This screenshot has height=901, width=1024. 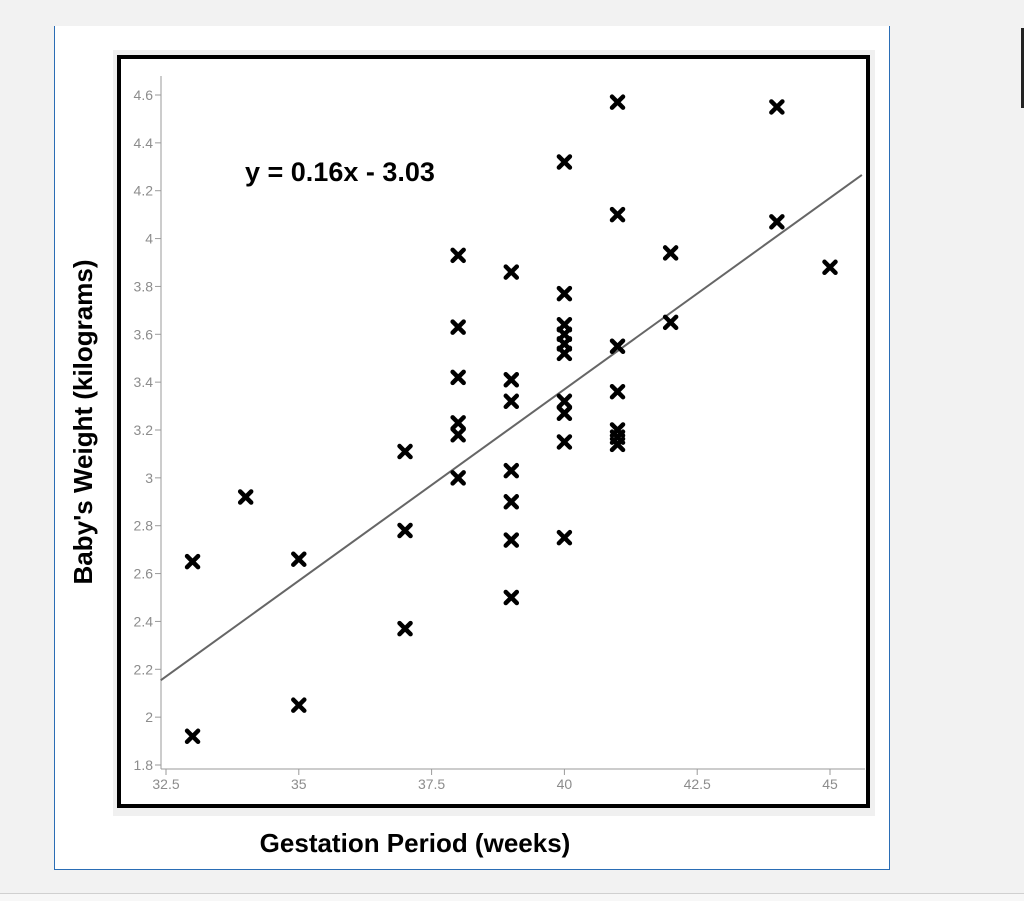 I want to click on x-axis-label: Gestation Period (weeks), so click(x=415, y=843).